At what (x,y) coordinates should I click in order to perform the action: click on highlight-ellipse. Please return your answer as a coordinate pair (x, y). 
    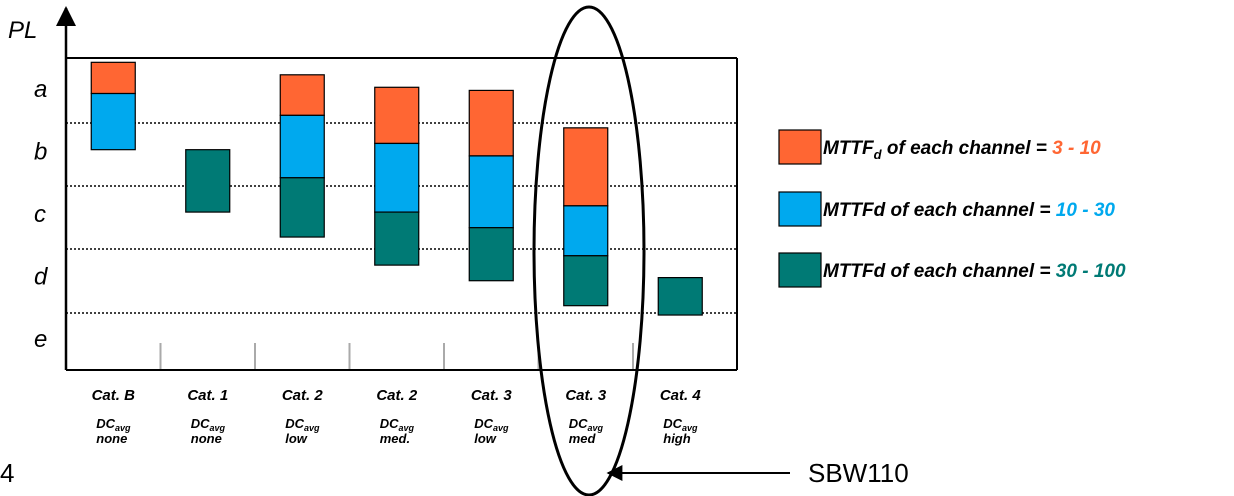
    Looking at the image, I should click on (589, 250).